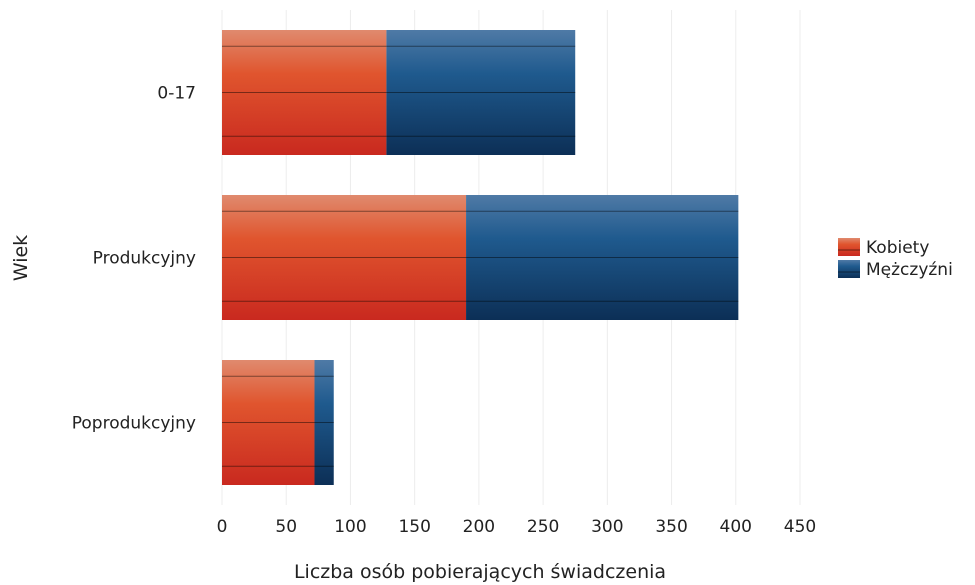  Describe the element at coordinates (481, 92) in the screenshot. I see `bar-mężczyźni-0` at that location.